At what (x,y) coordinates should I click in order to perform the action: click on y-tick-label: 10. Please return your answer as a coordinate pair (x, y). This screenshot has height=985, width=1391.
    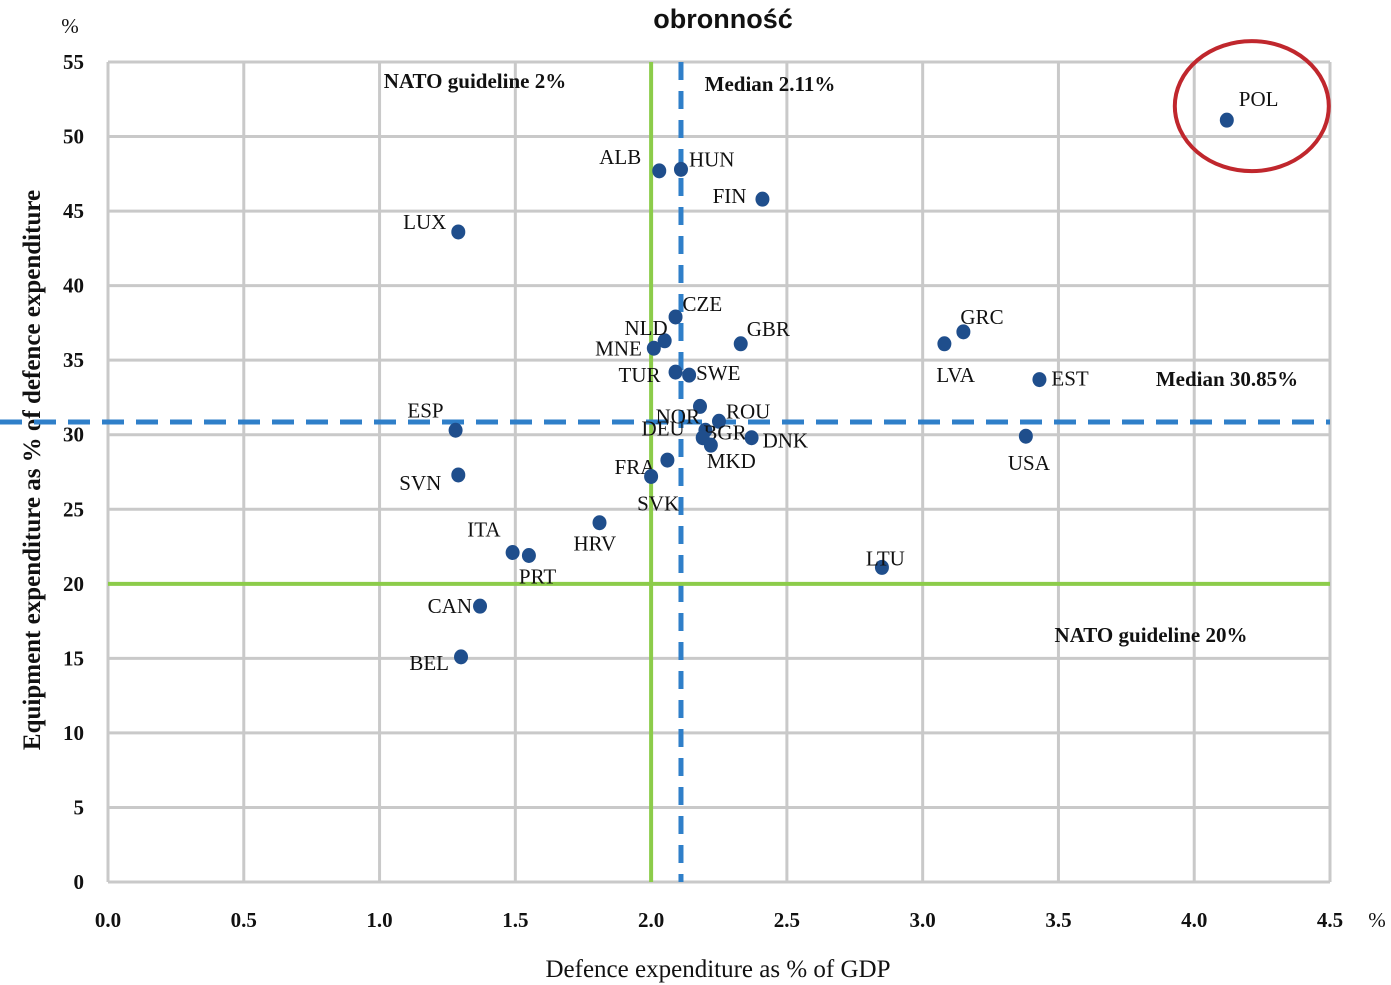
    Looking at the image, I should click on (73, 733).